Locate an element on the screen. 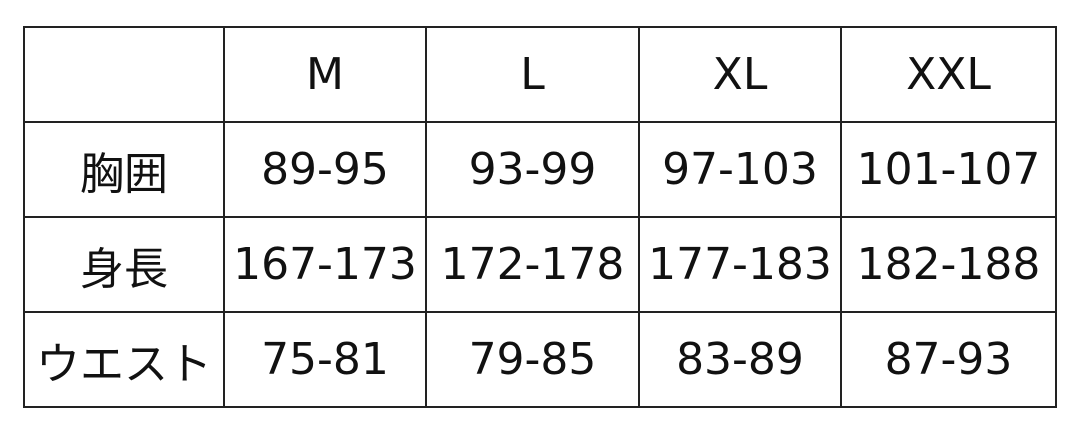  cell-chest-xxl: 101-107 is located at coordinates (948, 169).